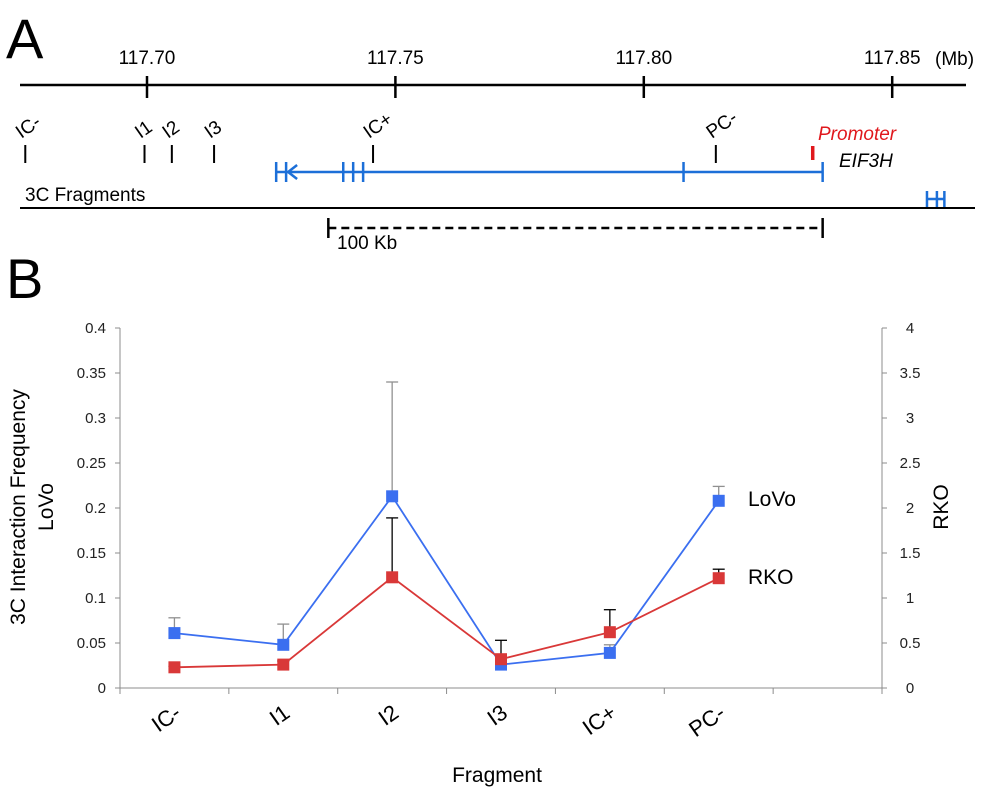 Image resolution: width=986 pixels, height=800 pixels. Describe the element at coordinates (95, 418) in the screenshot. I see `left-y-tick-label: 0.3` at that location.